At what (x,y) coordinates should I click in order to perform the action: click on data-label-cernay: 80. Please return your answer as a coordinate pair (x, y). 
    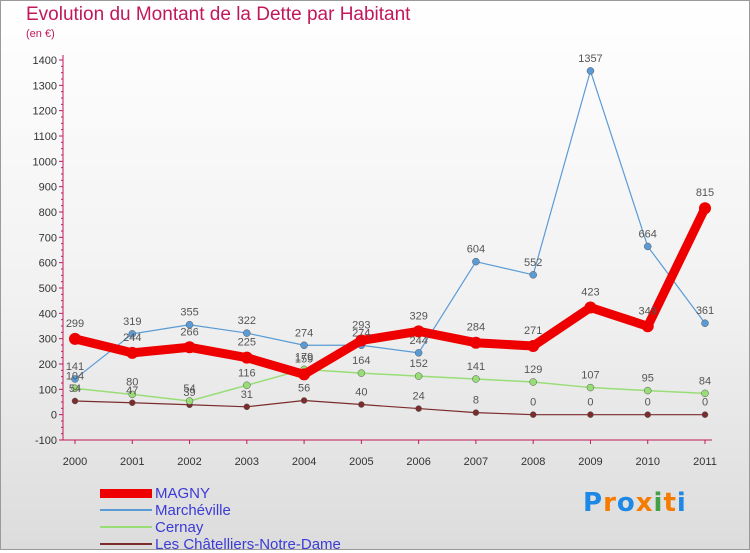
    Looking at the image, I should click on (132, 382).